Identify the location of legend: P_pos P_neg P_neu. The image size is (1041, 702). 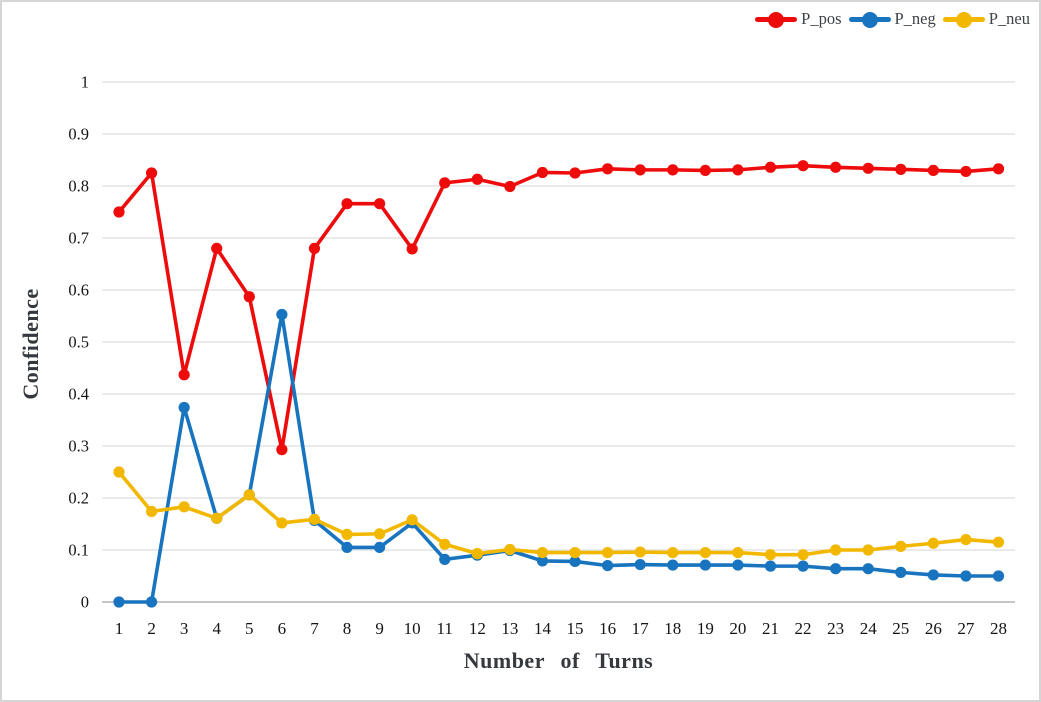
(892, 19).